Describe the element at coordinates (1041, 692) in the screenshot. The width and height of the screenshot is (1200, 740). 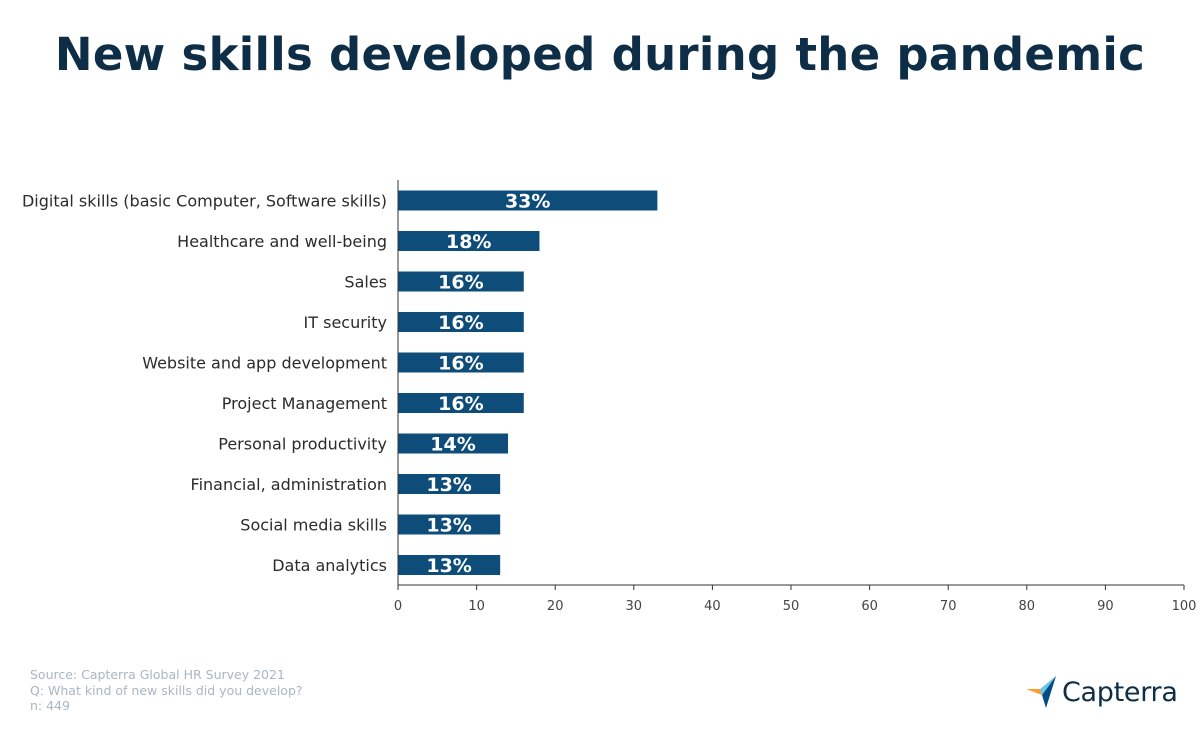
I see `capterra-arrow-icon` at that location.